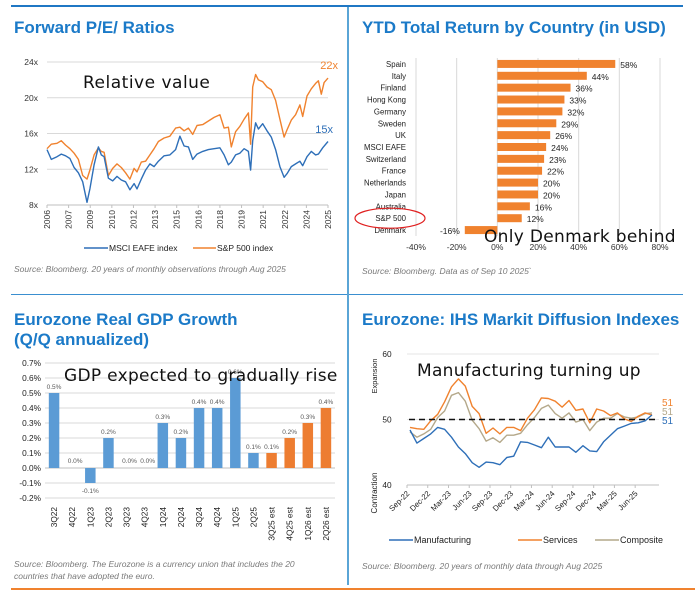 Image resolution: width=695 pixels, height=593 pixels. I want to click on gdp-value-label: 0.0%, so click(147, 461).